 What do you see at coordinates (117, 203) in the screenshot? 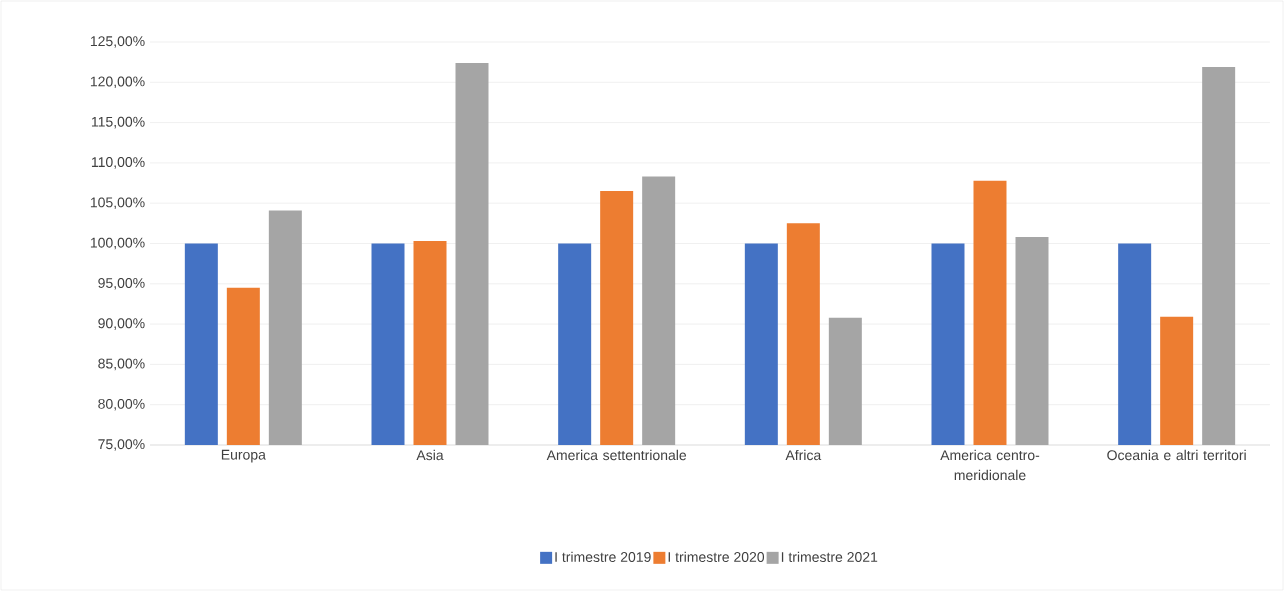
I see `y-tick-label: 105,00%` at bounding box center [117, 203].